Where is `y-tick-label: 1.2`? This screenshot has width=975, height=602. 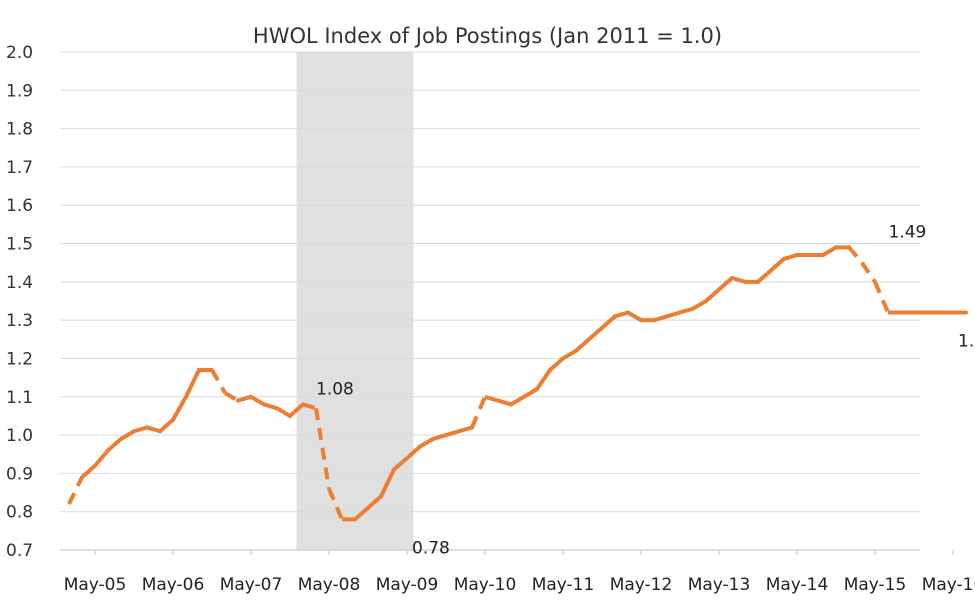
y-tick-label: 1.2 is located at coordinates (19, 359).